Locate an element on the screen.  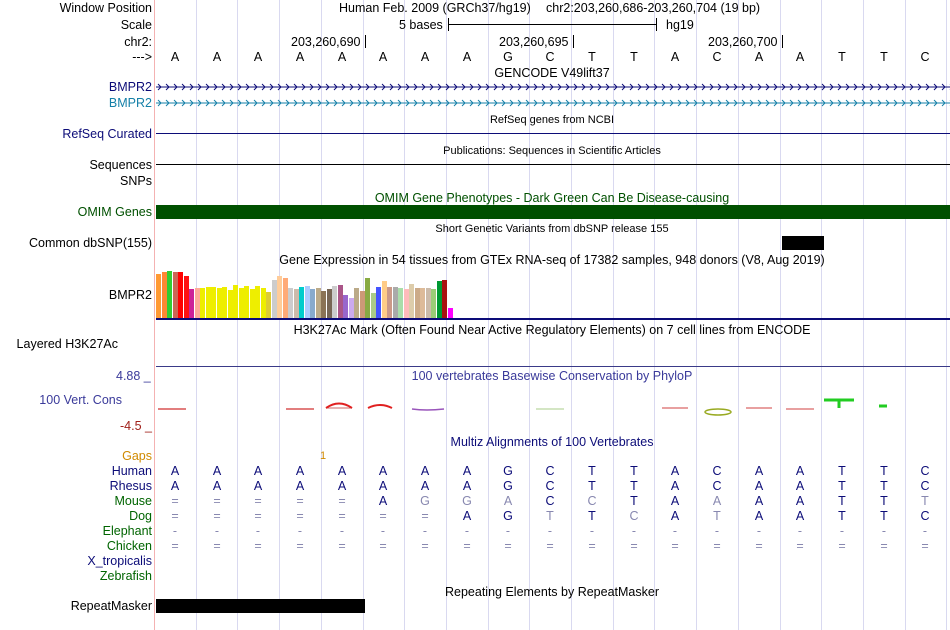
multiz-species-label: Chicken is located at coordinates (129, 546).